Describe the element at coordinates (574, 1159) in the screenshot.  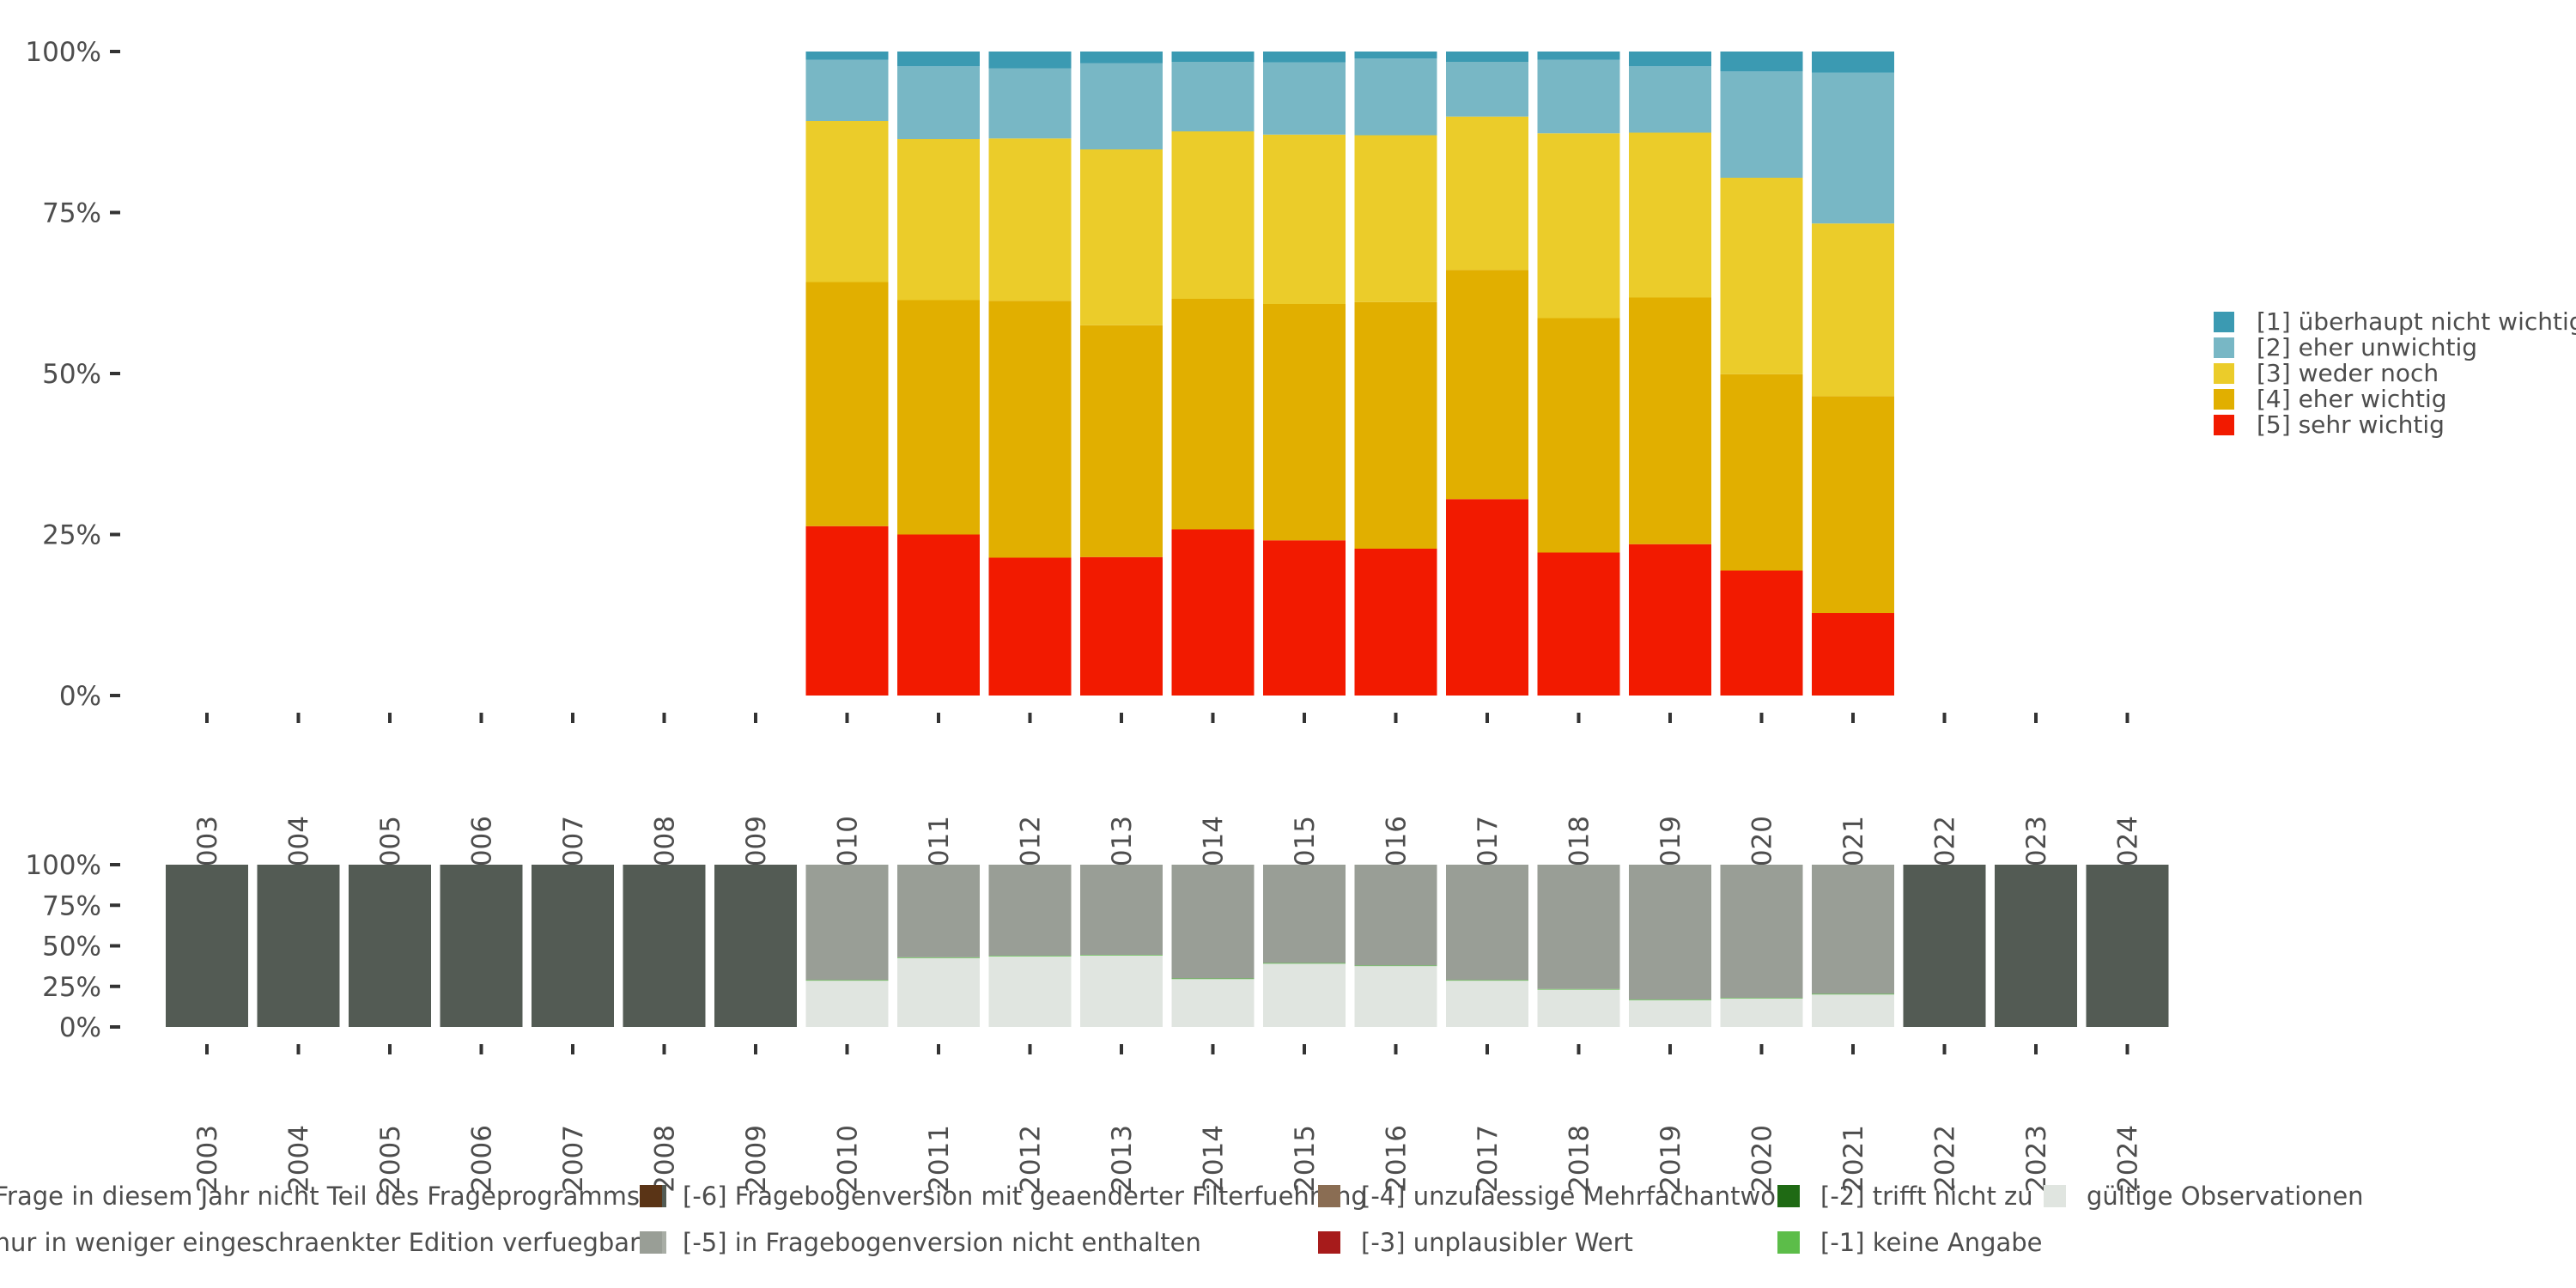
I see `x-tick-label: 2007` at that location.